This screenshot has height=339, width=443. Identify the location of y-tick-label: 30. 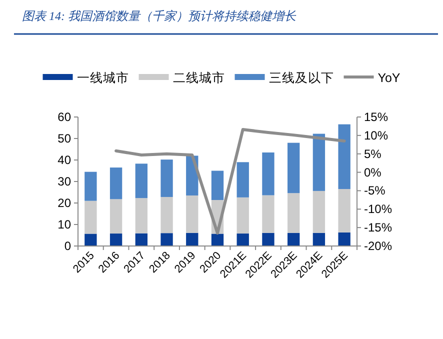
(65, 181).